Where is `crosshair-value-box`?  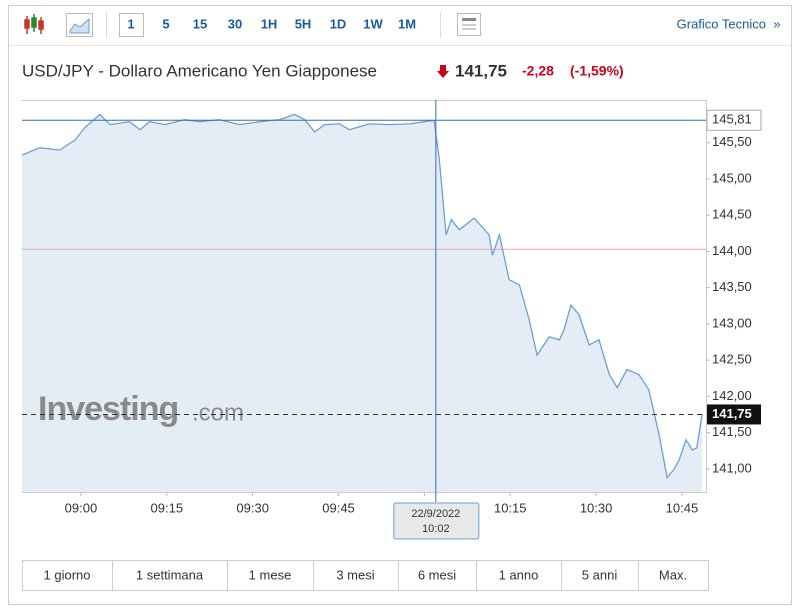
crosshair-value-box is located at coordinates (734, 120).